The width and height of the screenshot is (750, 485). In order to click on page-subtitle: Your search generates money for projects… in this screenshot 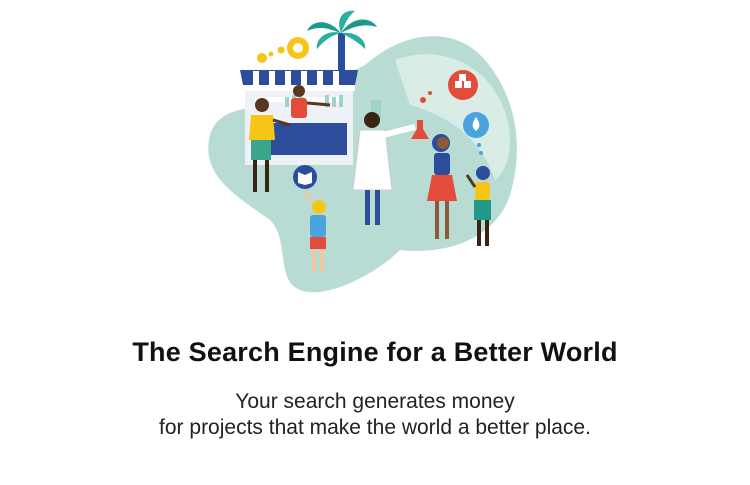, I will do `click(375, 415)`.